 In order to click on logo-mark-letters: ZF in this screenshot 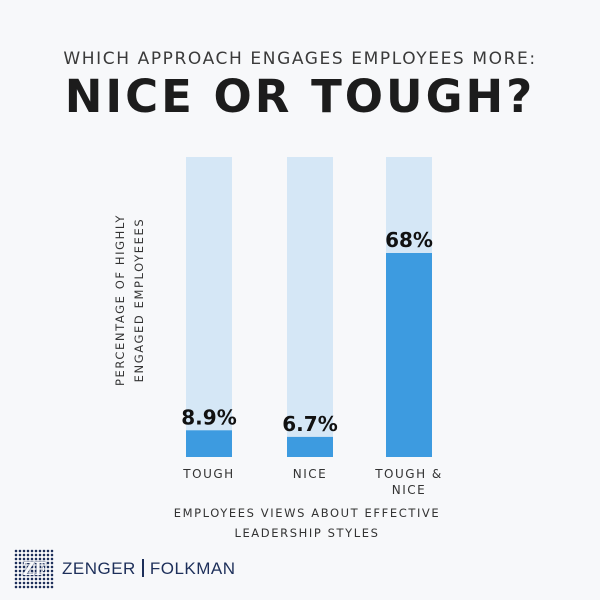, I will do `click(34, 569)`.